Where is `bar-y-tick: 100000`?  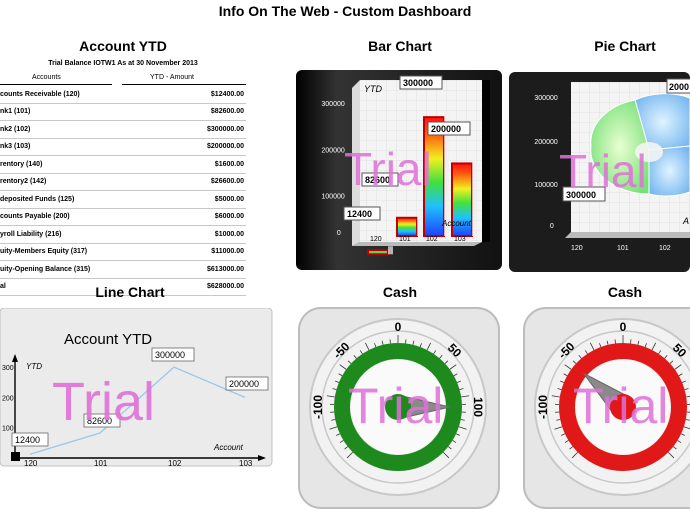
bar-y-tick: 100000 is located at coordinates (332, 197).